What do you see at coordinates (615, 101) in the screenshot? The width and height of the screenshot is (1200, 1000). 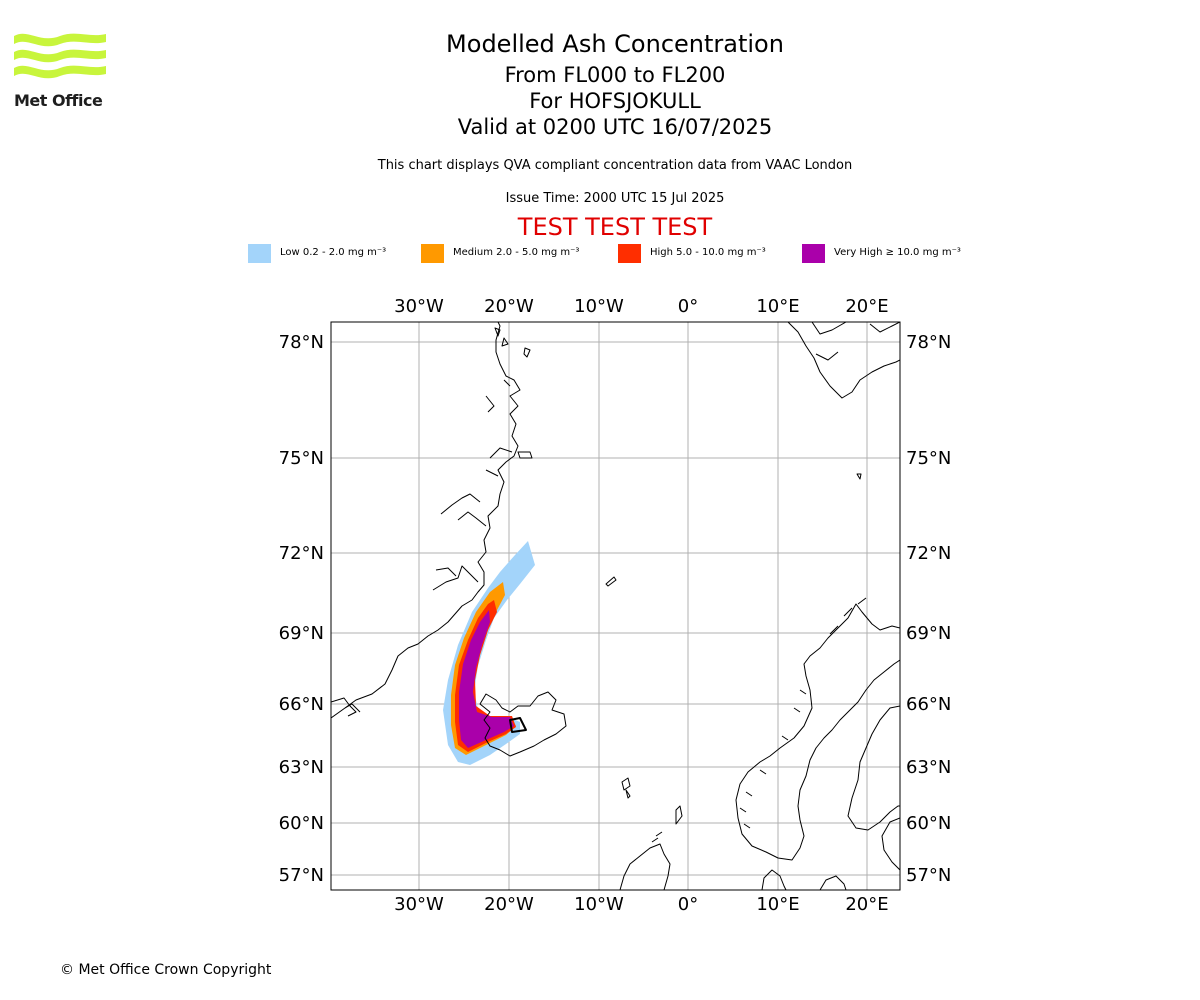 I see `volcano-name: For HOFSJOKULL` at bounding box center [615, 101].